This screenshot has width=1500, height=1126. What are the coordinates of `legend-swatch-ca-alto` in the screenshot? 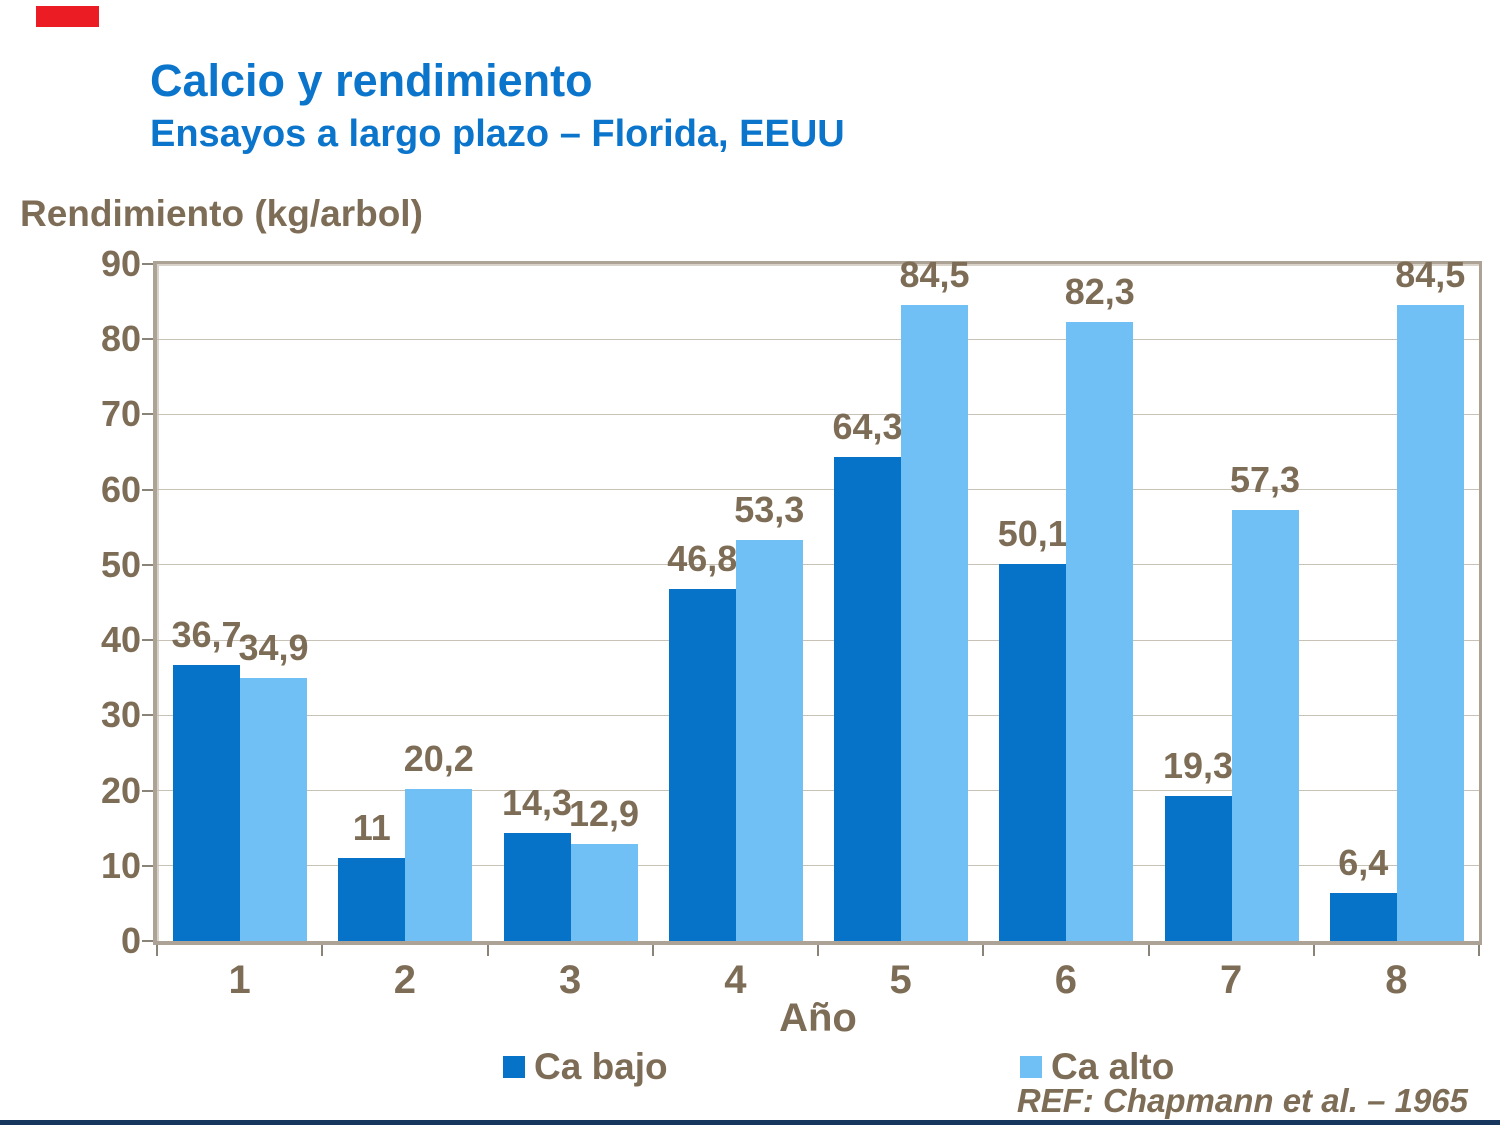 It's located at (1031, 1067).